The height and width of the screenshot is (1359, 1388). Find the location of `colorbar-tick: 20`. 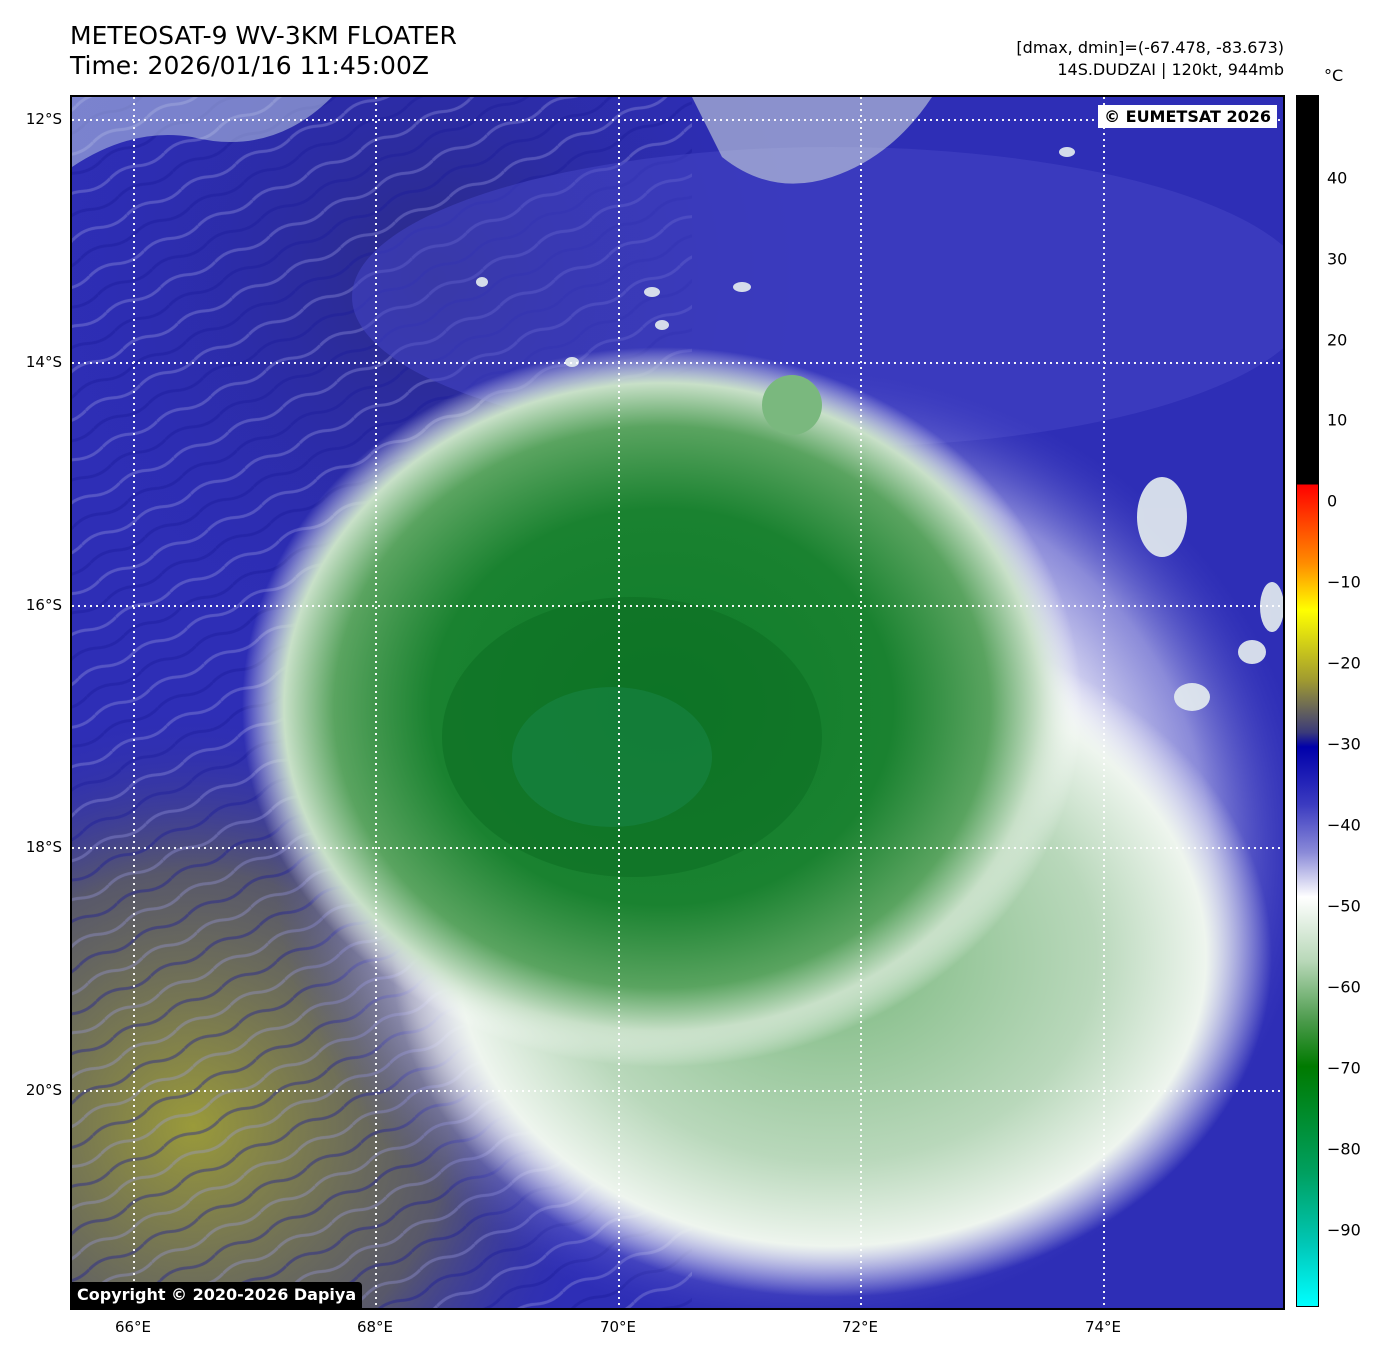

colorbar-tick: 20 is located at coordinates (1337, 340).